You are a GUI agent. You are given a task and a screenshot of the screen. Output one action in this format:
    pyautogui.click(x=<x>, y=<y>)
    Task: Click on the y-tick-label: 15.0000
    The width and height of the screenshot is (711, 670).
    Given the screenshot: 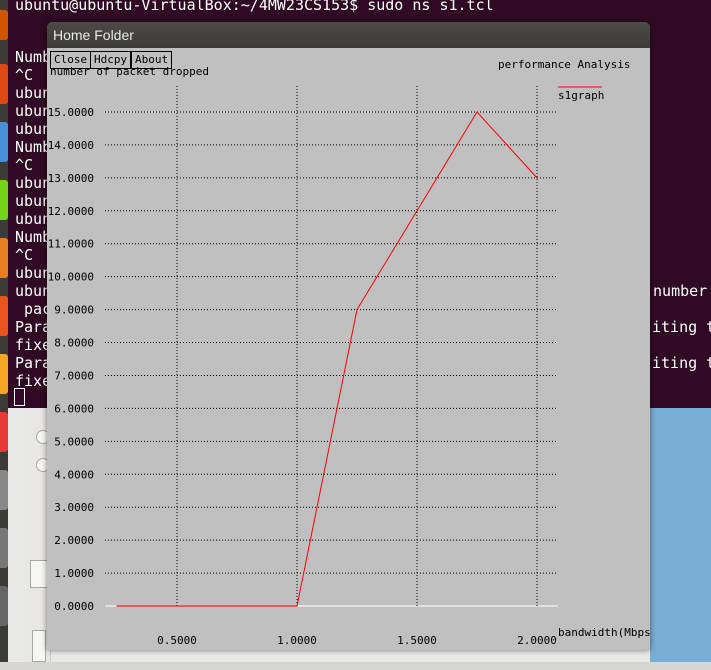 What is the action you would take?
    pyautogui.click(x=71, y=112)
    